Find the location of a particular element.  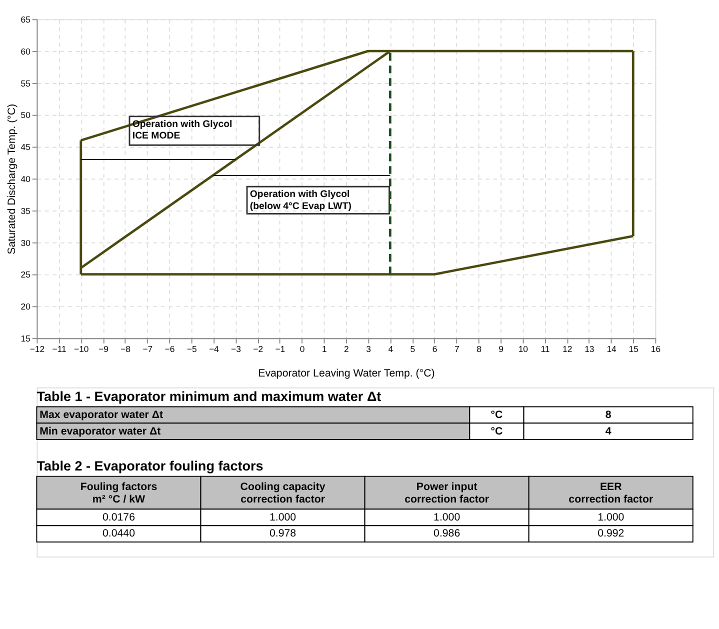

x-tick-label: 15 is located at coordinates (633, 349).